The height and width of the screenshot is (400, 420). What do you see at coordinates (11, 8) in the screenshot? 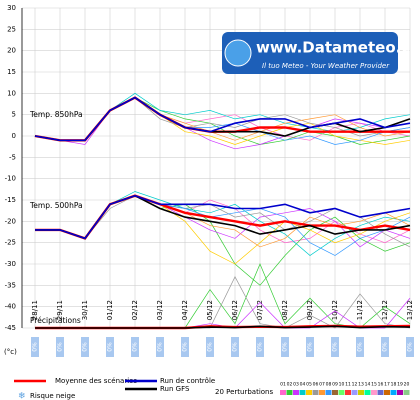
I see `y-tick-label: 30` at bounding box center [11, 8].